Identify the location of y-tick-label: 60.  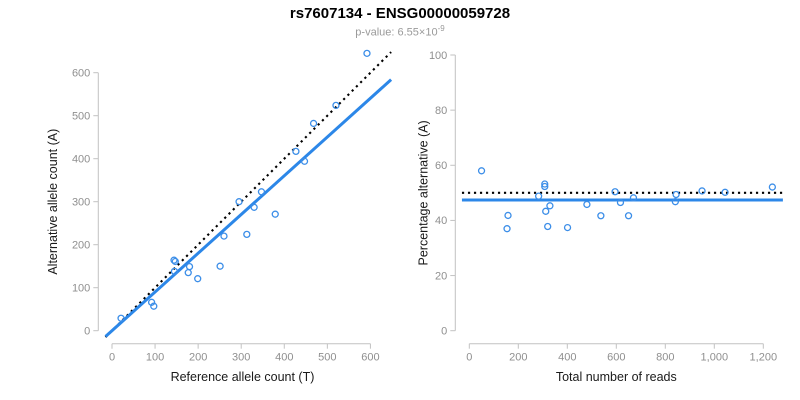
(441, 166).